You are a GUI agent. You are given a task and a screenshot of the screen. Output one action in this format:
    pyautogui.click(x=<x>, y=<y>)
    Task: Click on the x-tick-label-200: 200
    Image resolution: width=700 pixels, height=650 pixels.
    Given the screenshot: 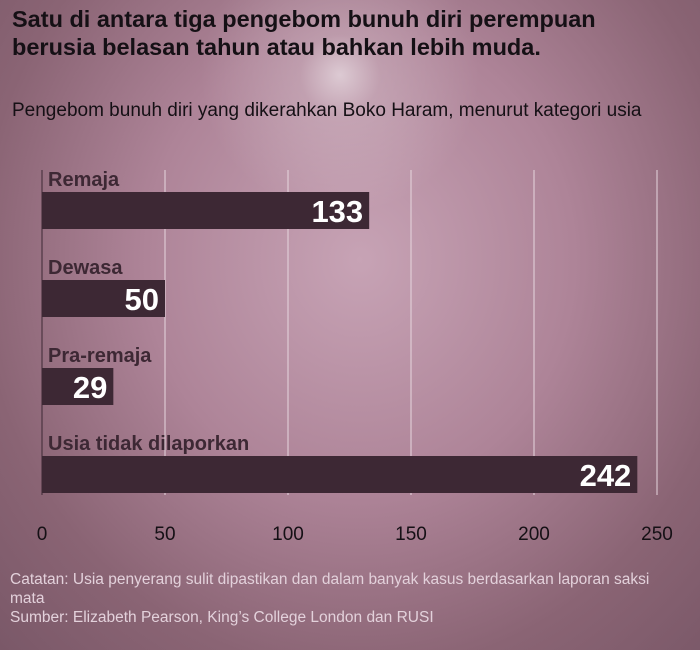 What is the action you would take?
    pyautogui.click(x=534, y=534)
    